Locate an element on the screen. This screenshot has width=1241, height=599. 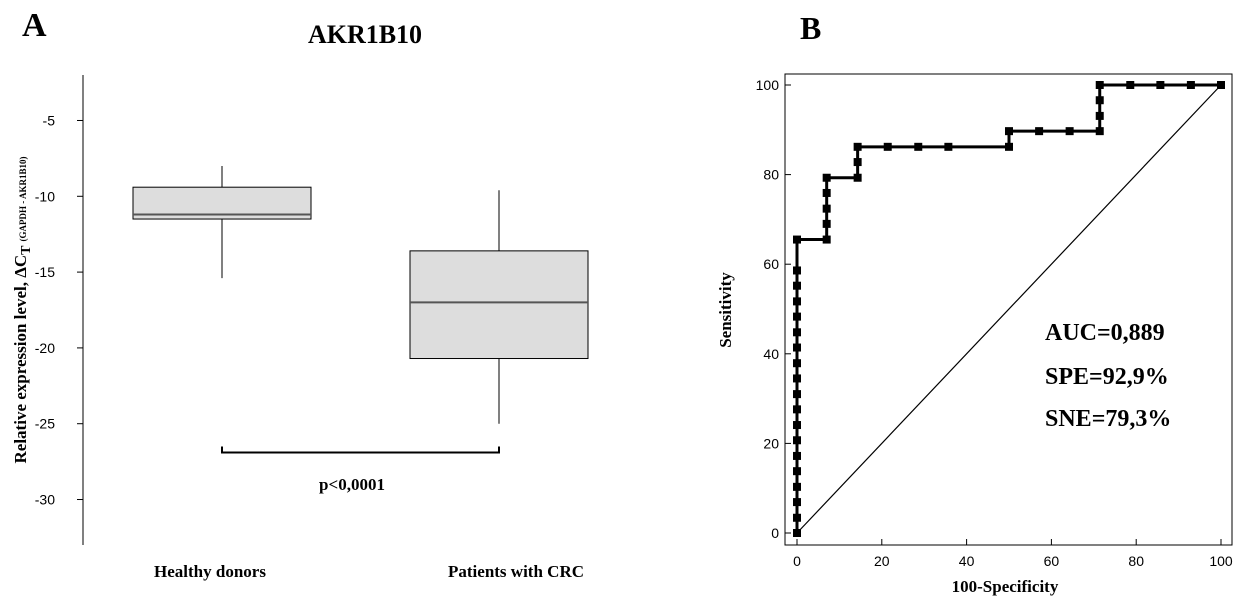
category-label-healthy-donors: Healthy donors is located at coordinates (210, 571).